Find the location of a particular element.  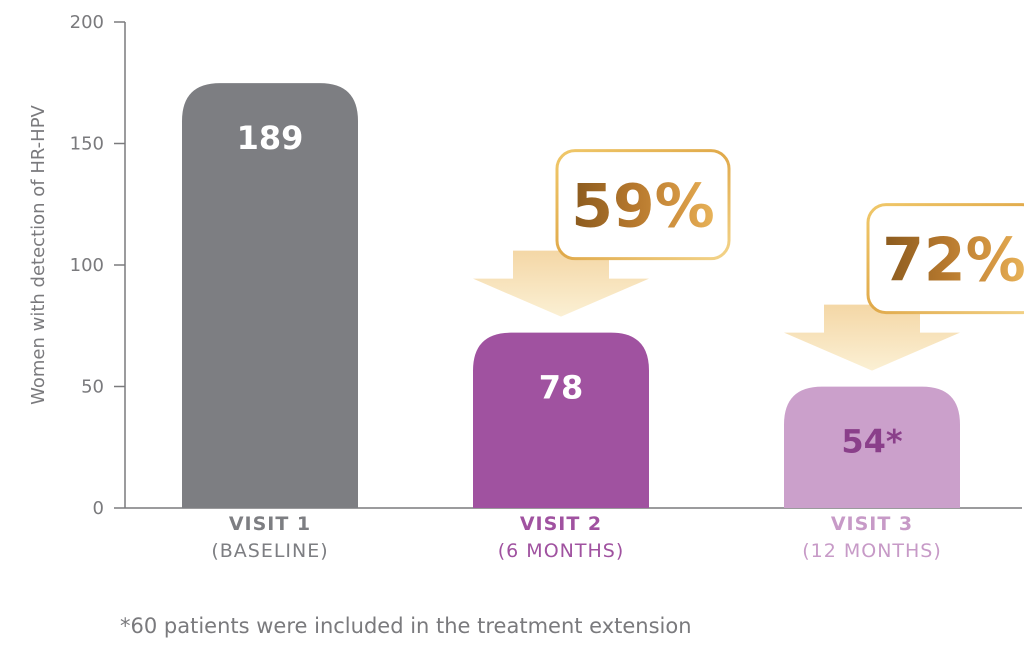

reduction-percent-label: 72% is located at coordinates (953, 261).